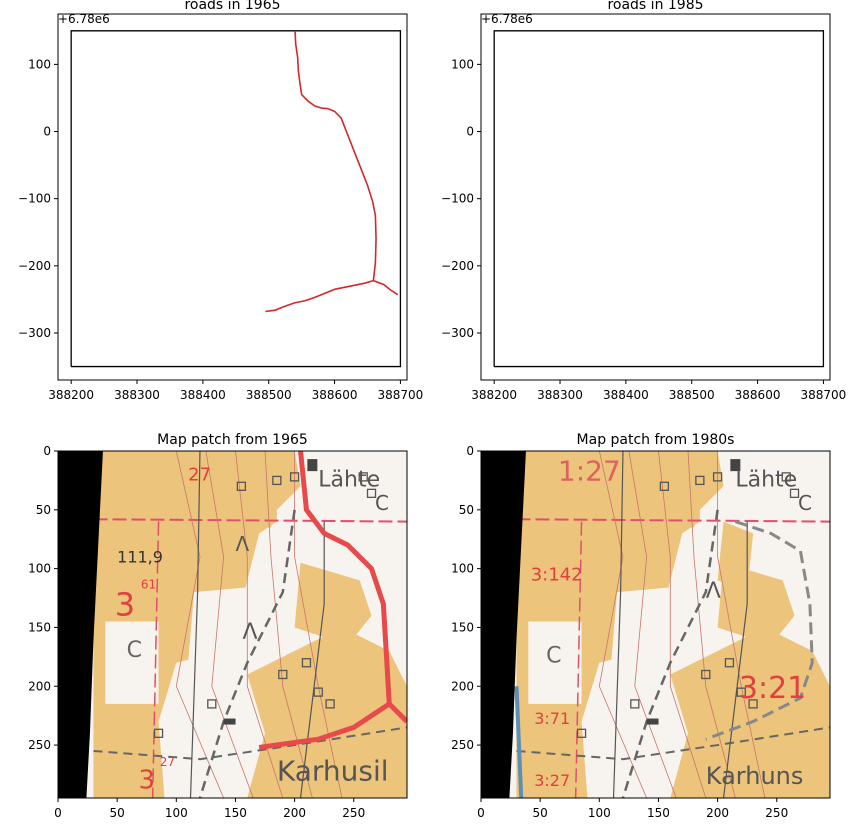 The height and width of the screenshot is (834, 853). I want to click on chart-title: Map patch from 1965, so click(232, 440).